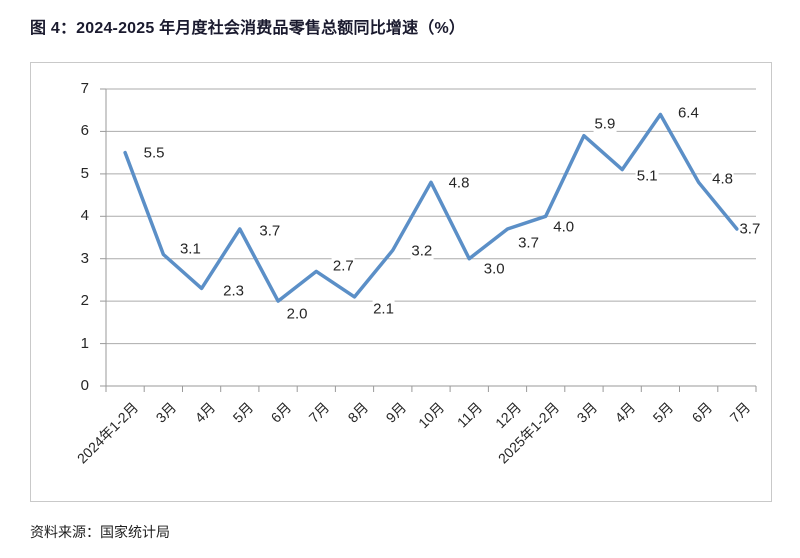  I want to click on data-label: 6.4, so click(688, 112).